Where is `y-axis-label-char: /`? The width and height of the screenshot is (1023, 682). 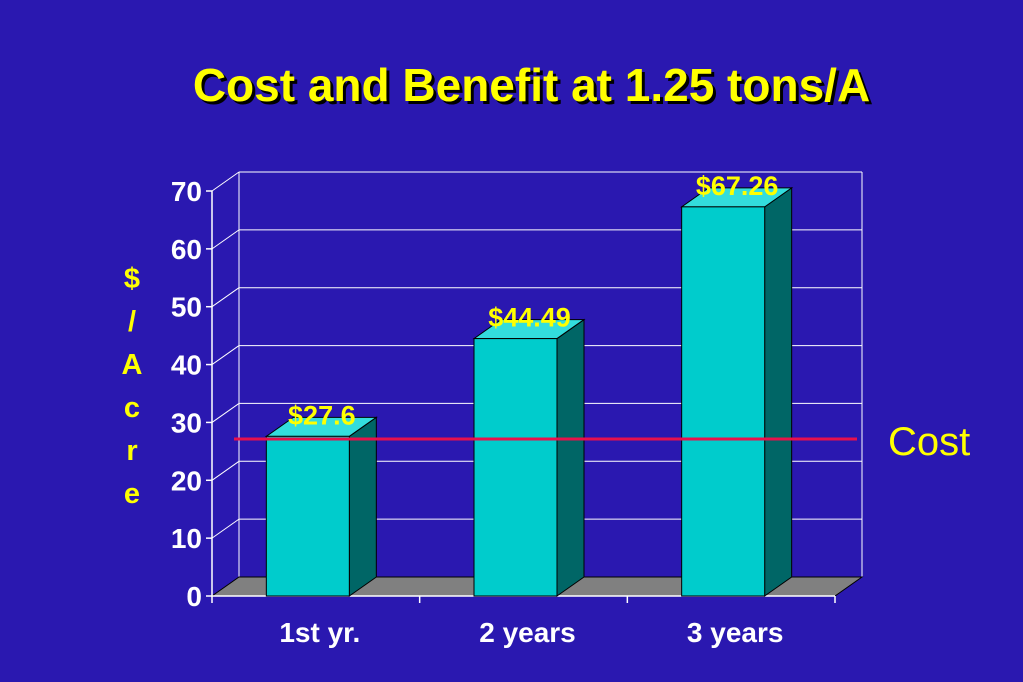 y-axis-label-char: / is located at coordinates (132, 322).